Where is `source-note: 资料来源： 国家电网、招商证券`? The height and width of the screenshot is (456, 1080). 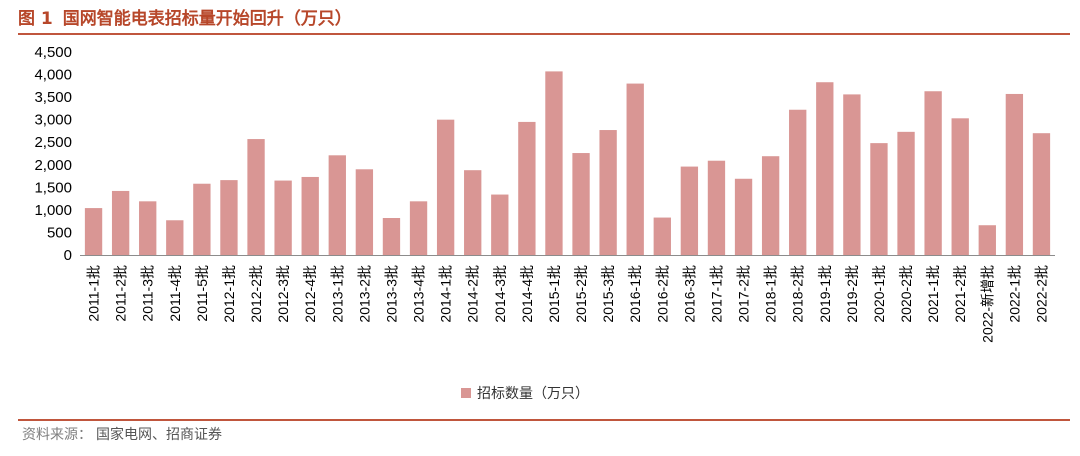
source-note: 资料来源： 国家电网、招商证券 is located at coordinates (122, 434).